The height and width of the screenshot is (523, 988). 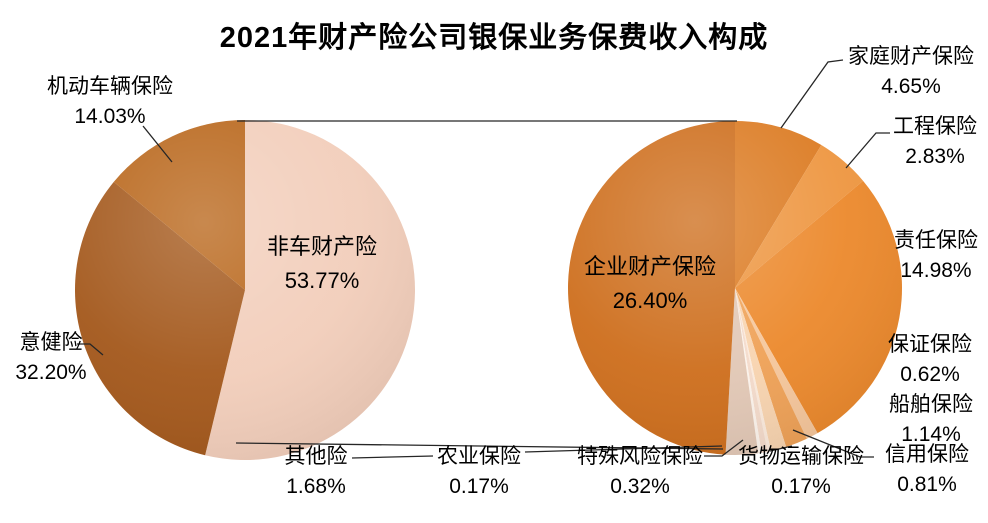 What do you see at coordinates (650, 284) in the screenshot?
I see `label-enterprise-property: 企业财产保险 26.40%` at bounding box center [650, 284].